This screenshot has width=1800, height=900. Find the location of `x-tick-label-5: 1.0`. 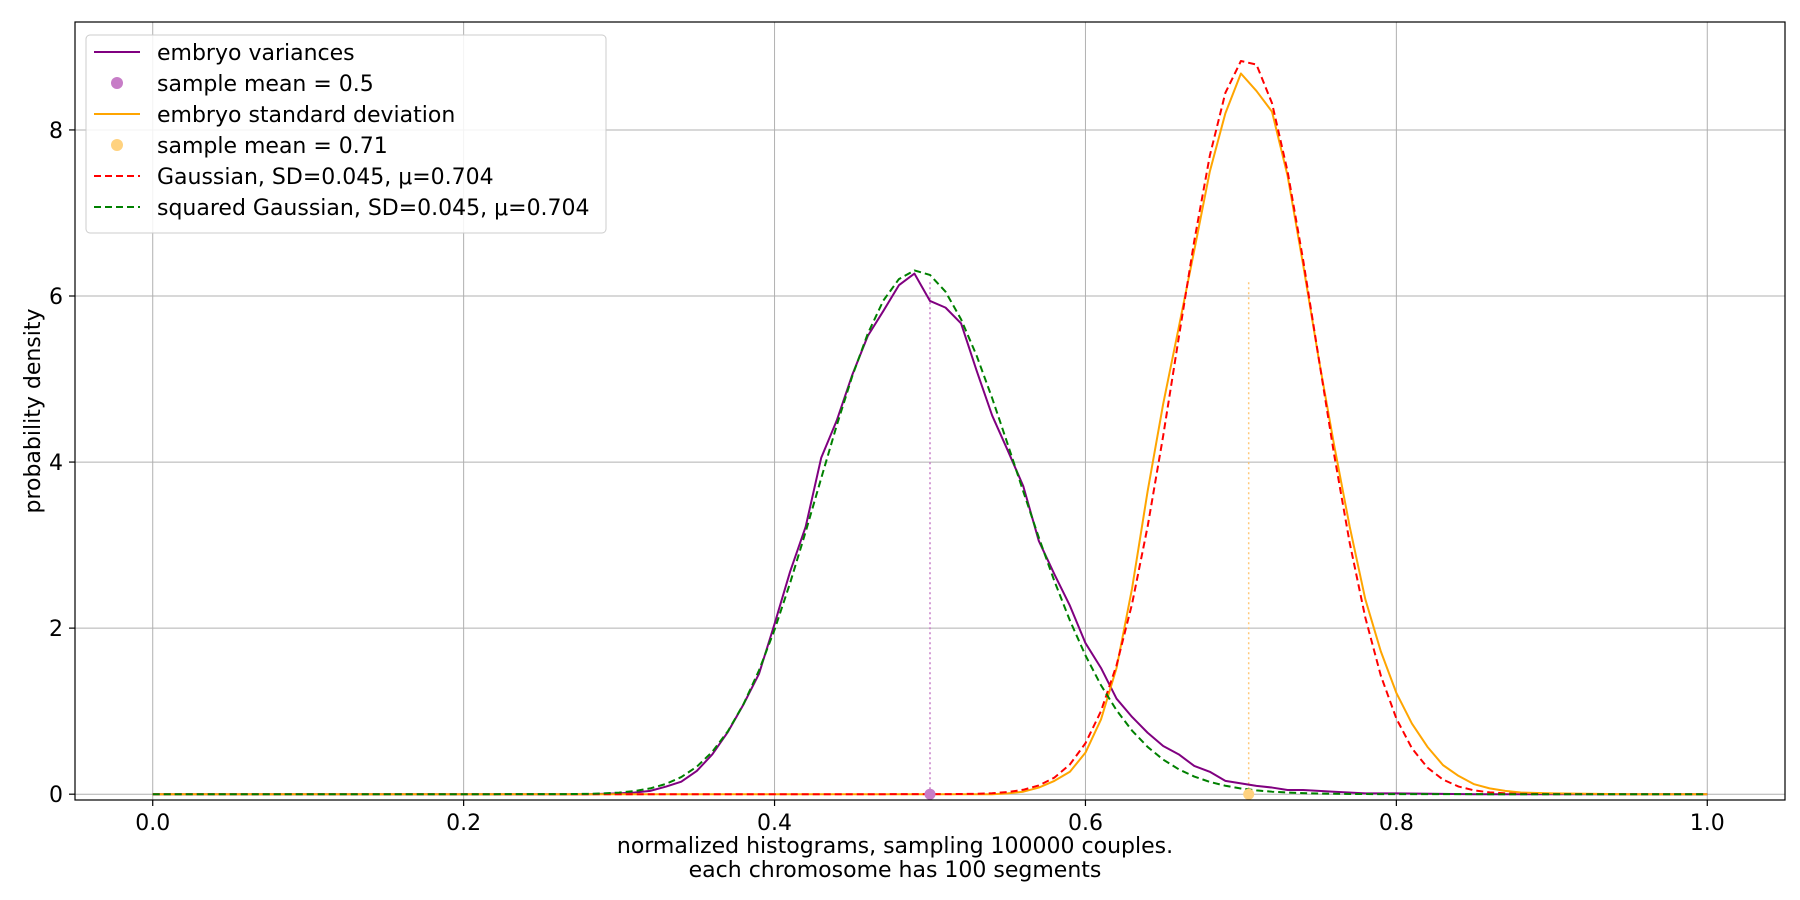

x-tick-label-5: 1.0 is located at coordinates (1707, 823).